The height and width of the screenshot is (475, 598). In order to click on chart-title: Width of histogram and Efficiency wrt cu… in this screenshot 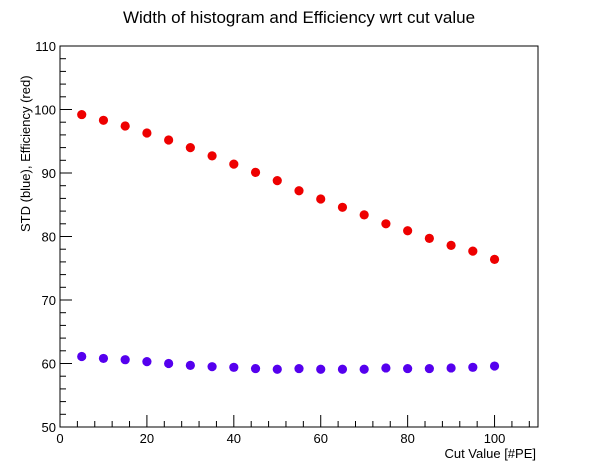, I will do `click(299, 17)`.